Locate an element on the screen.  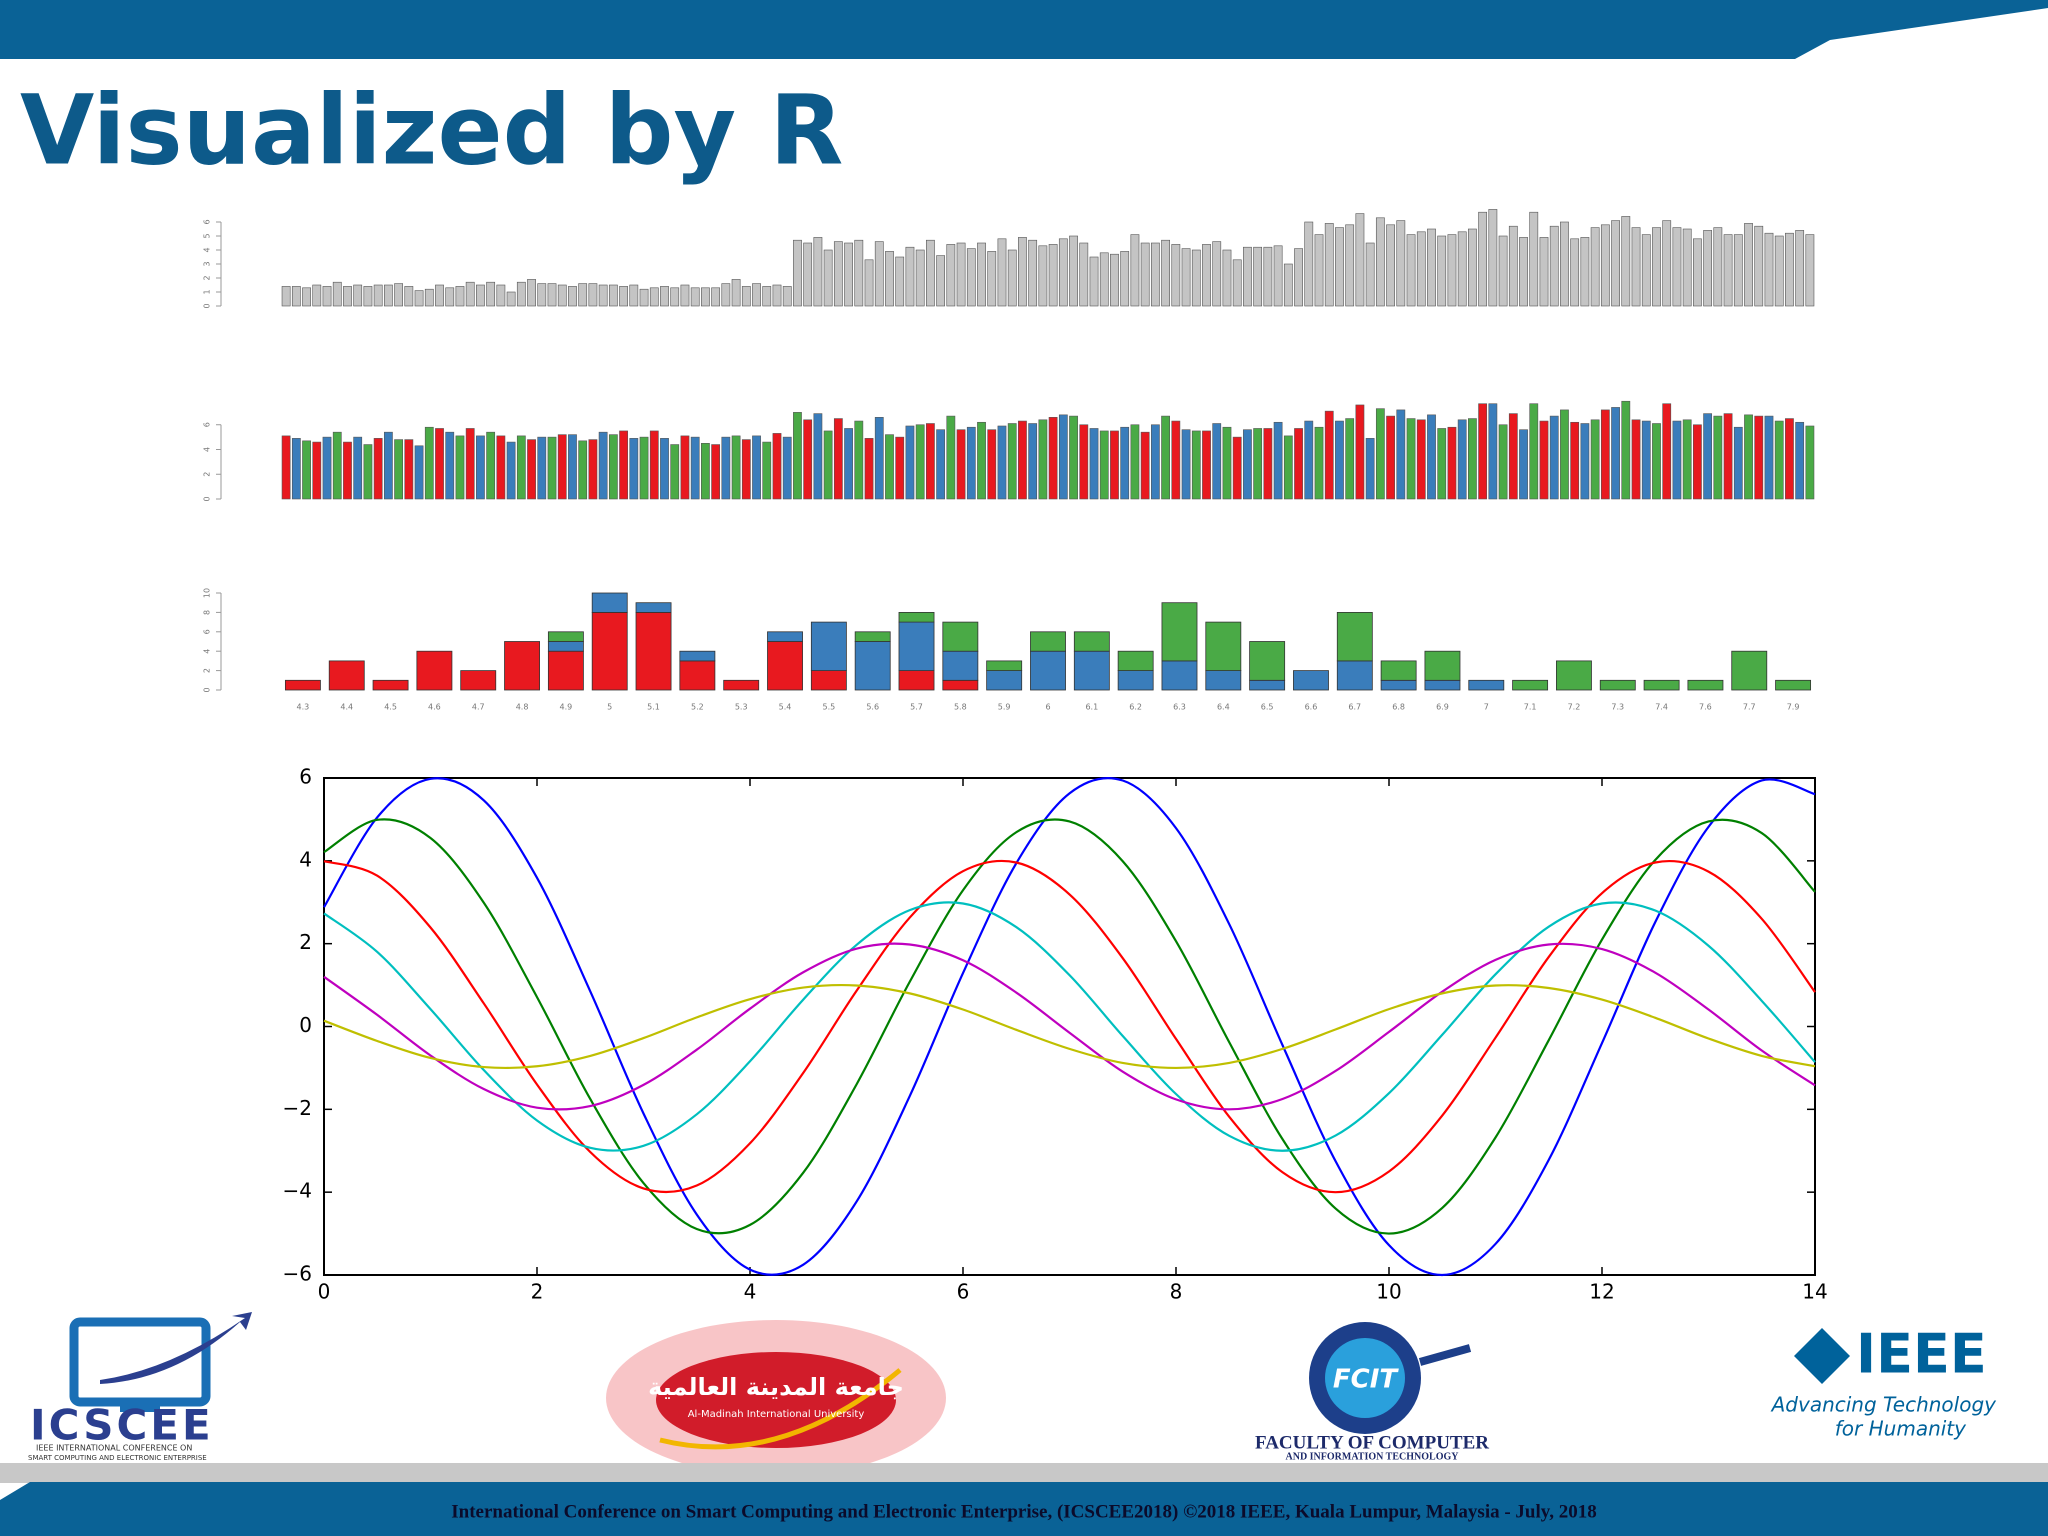
footer-bar is located at coordinates (1024, 1509).